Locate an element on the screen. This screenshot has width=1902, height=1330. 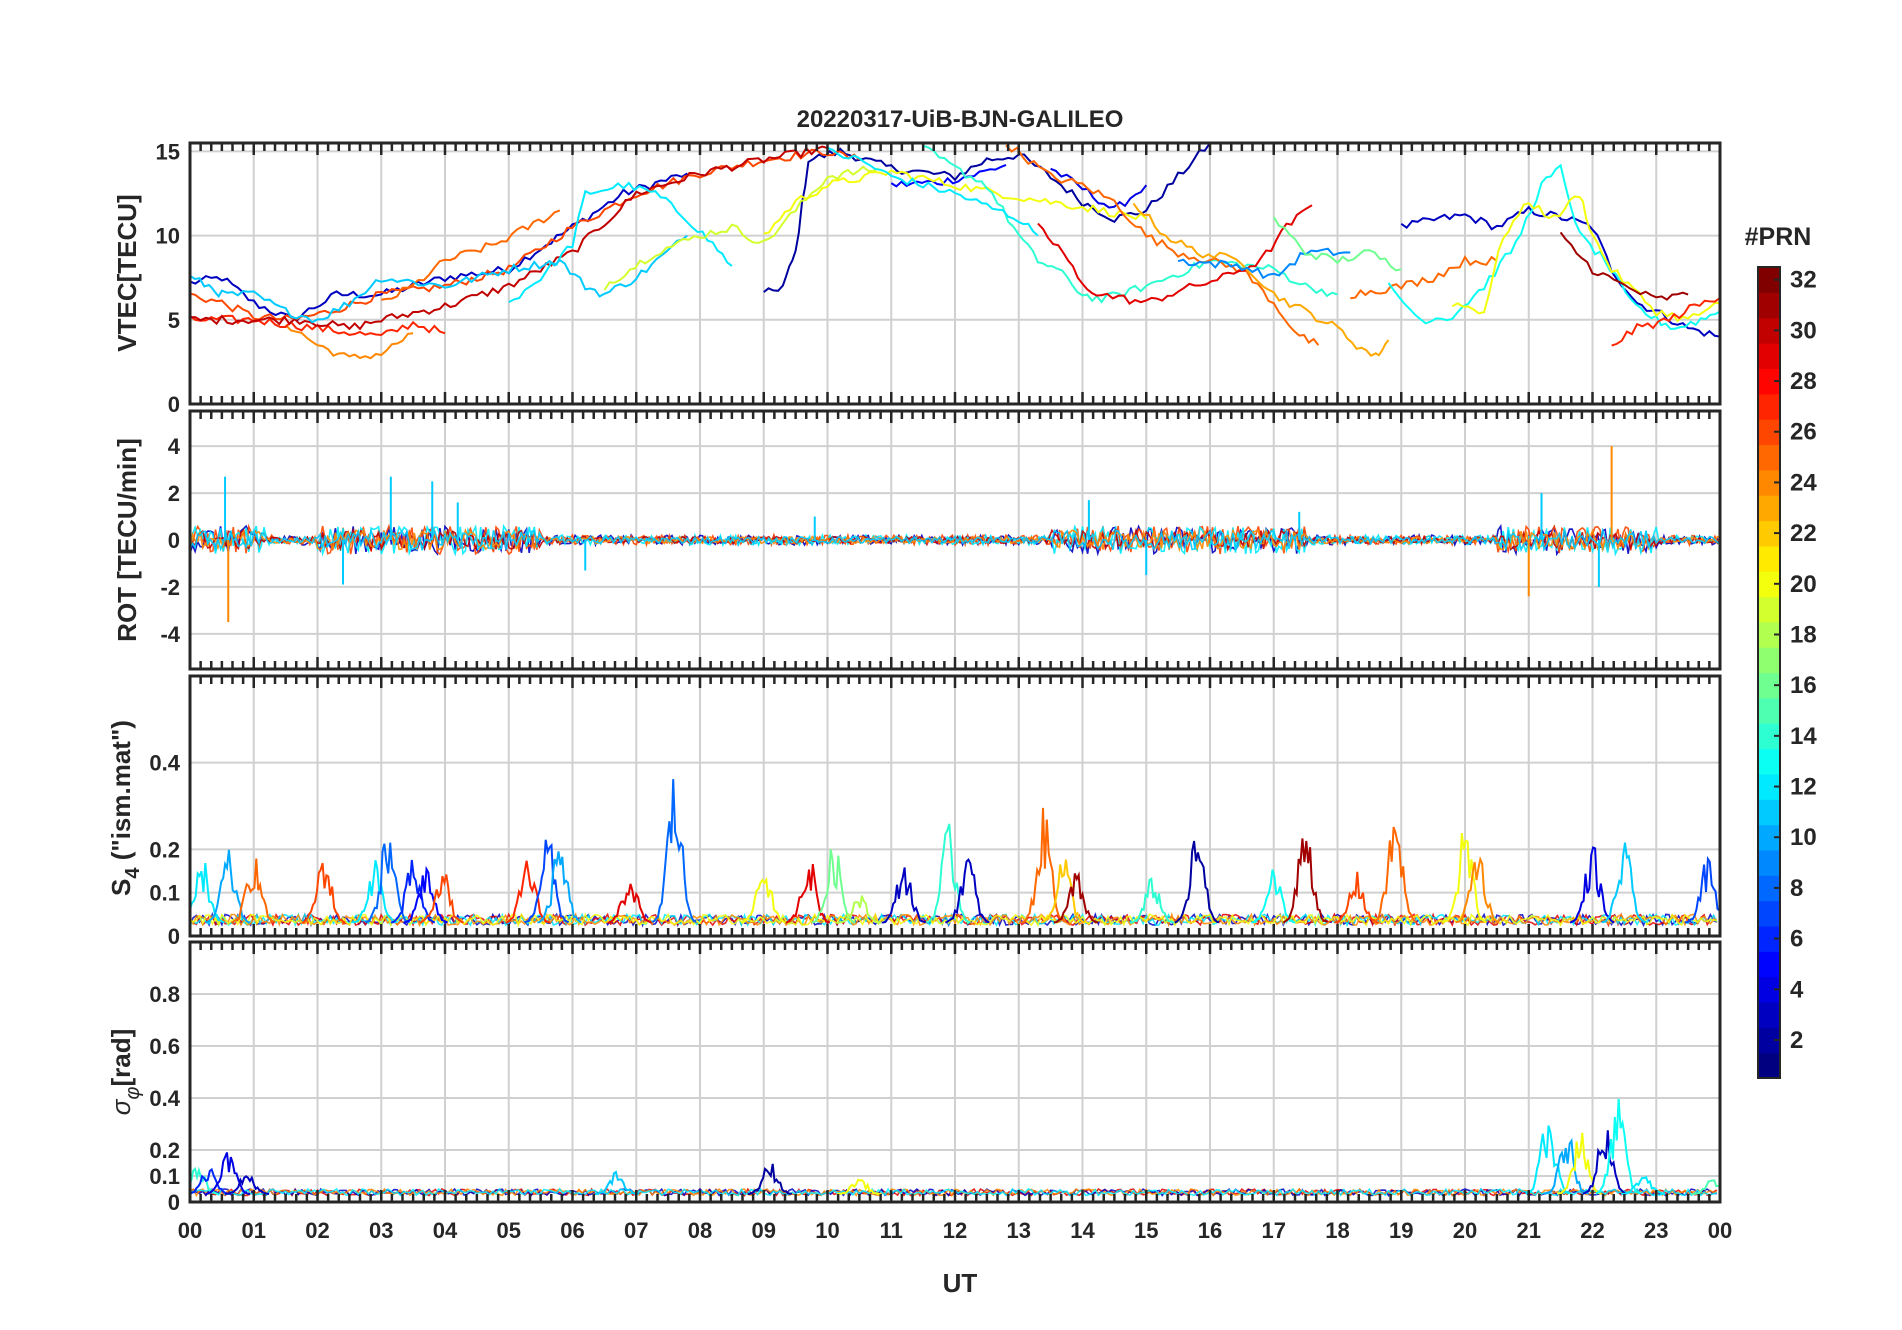
x-tick-label: 18 is located at coordinates (1337, 1230).